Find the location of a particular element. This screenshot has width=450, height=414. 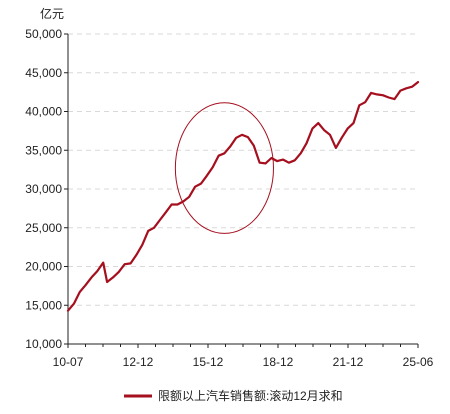

y-tick-label: 40,000 is located at coordinates (43, 112).